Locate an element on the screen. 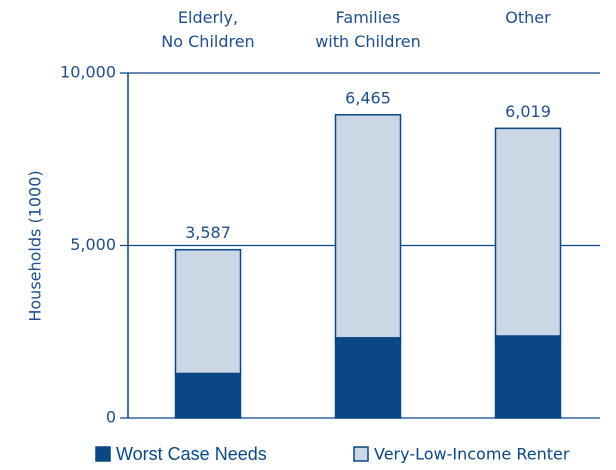  y-tick-label: 5,000 is located at coordinates (93, 244).